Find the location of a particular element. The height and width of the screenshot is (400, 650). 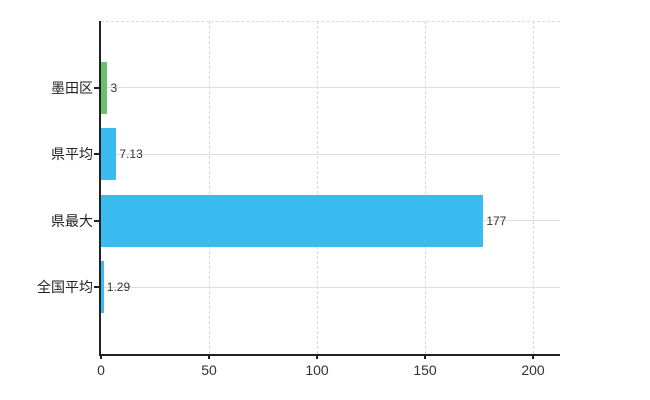

value-label: 177 is located at coordinates (496, 220).